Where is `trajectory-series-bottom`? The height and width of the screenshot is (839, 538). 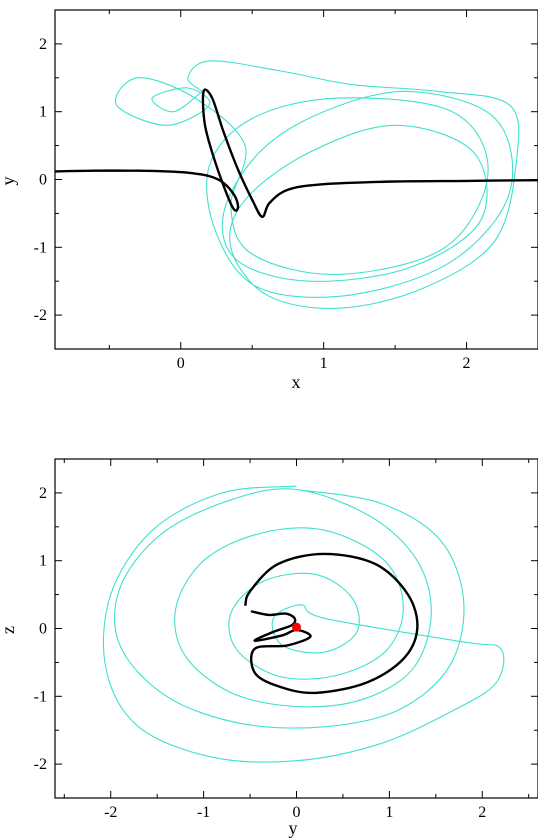 trajectory-series-bottom is located at coordinates (331, 623).